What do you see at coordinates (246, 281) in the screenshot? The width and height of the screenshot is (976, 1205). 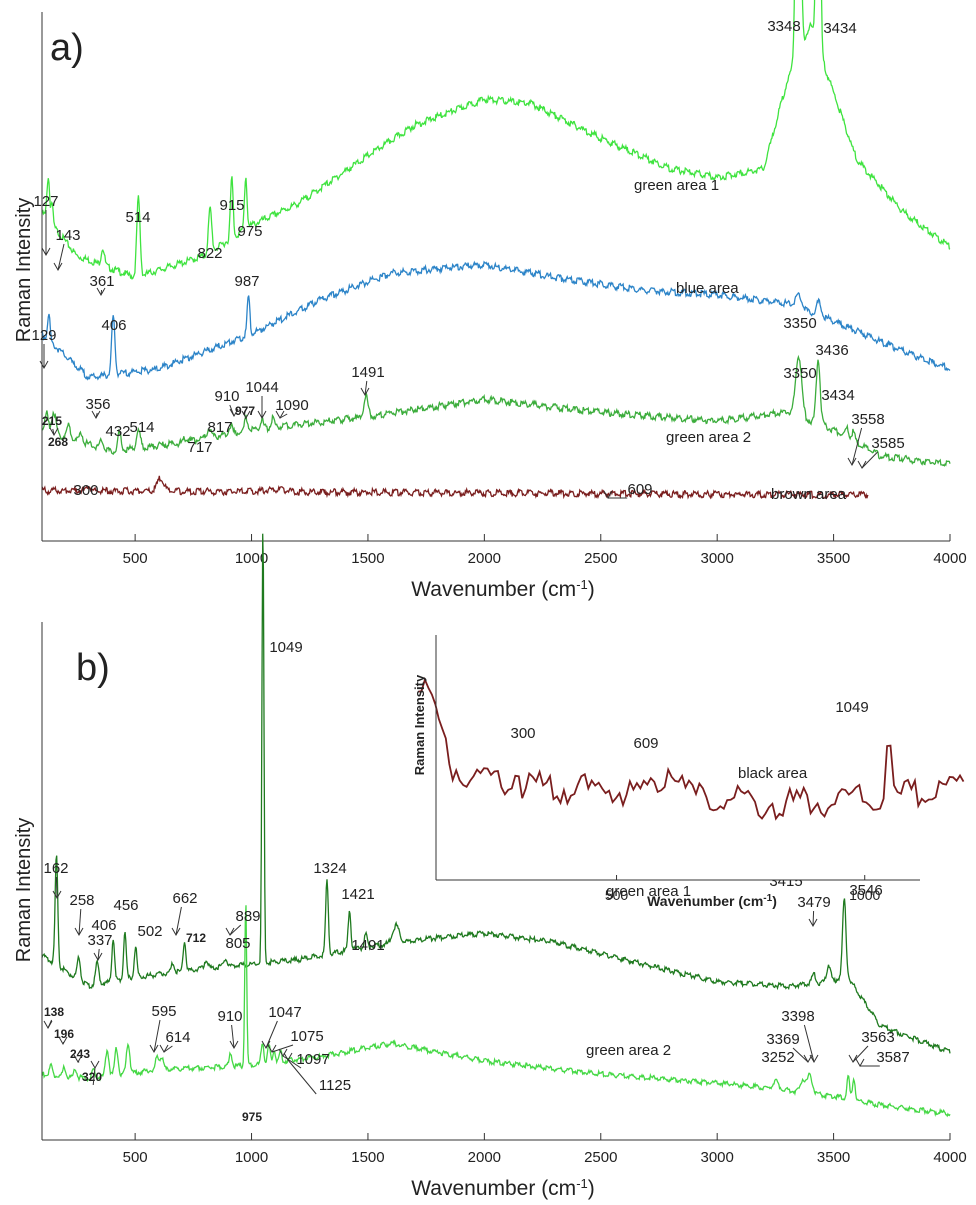 I see `peak-label-987: 987` at bounding box center [246, 281].